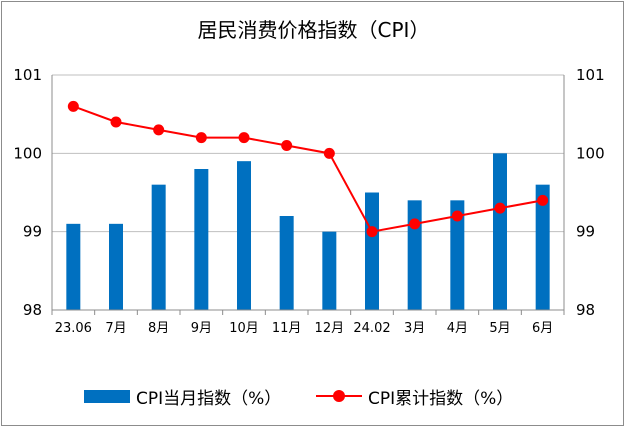  What do you see at coordinates (542, 328) in the screenshot?
I see `x-tick-label: 6月` at bounding box center [542, 328].